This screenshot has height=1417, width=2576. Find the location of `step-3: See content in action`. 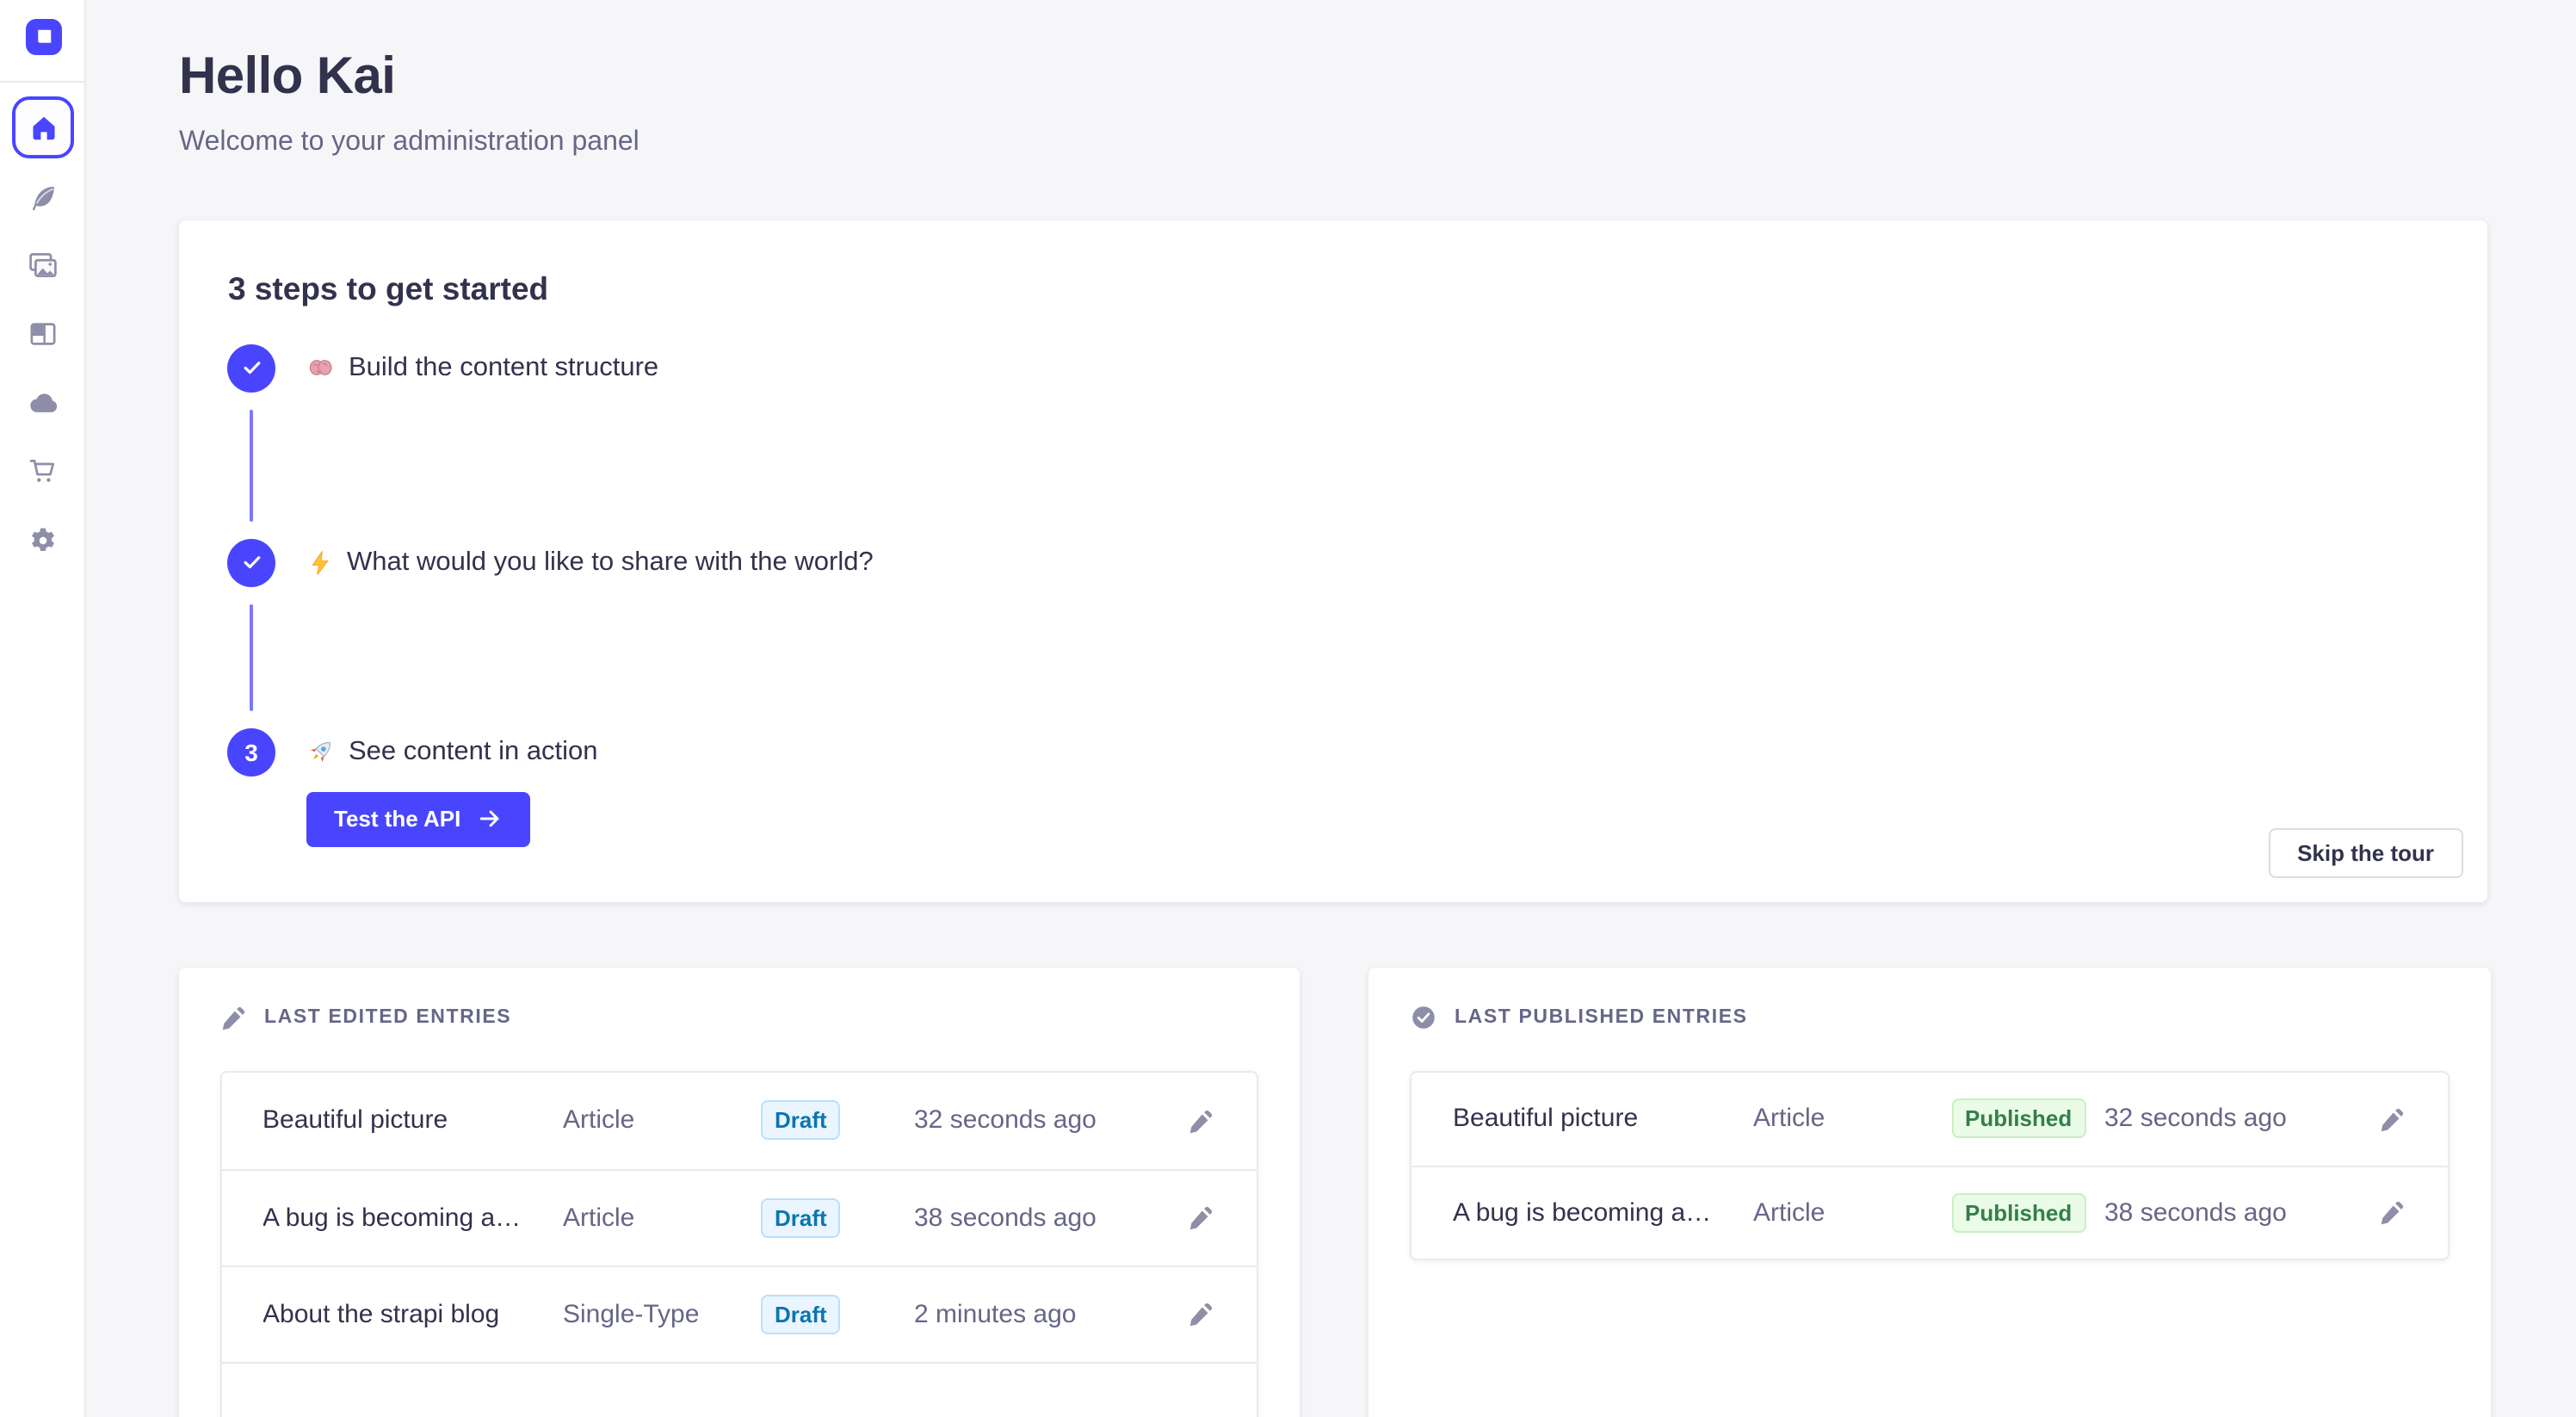

step-3: See content in action is located at coordinates (452, 751).